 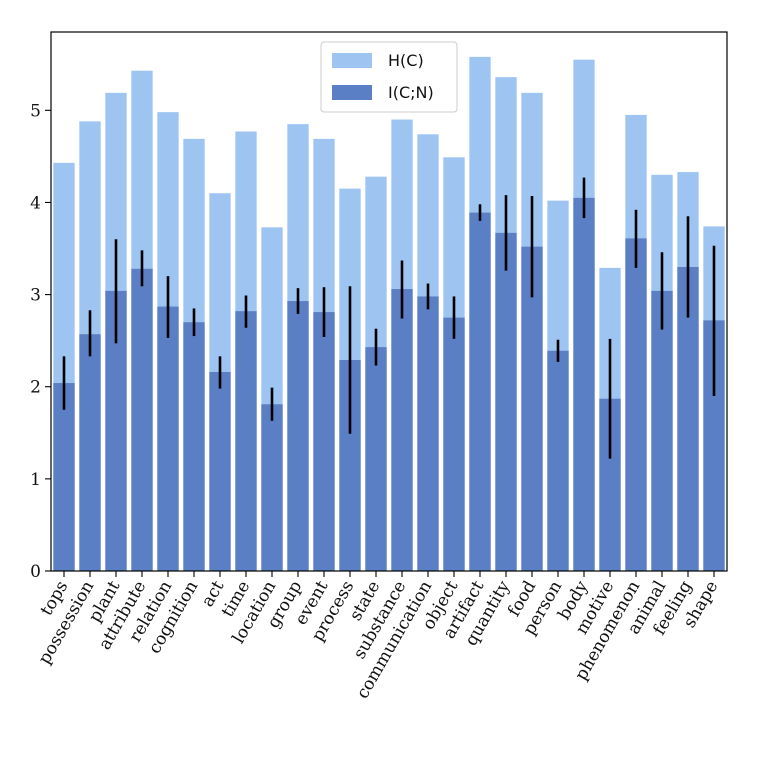 What do you see at coordinates (324, 441) in the screenshot?
I see `bar-i-event` at bounding box center [324, 441].